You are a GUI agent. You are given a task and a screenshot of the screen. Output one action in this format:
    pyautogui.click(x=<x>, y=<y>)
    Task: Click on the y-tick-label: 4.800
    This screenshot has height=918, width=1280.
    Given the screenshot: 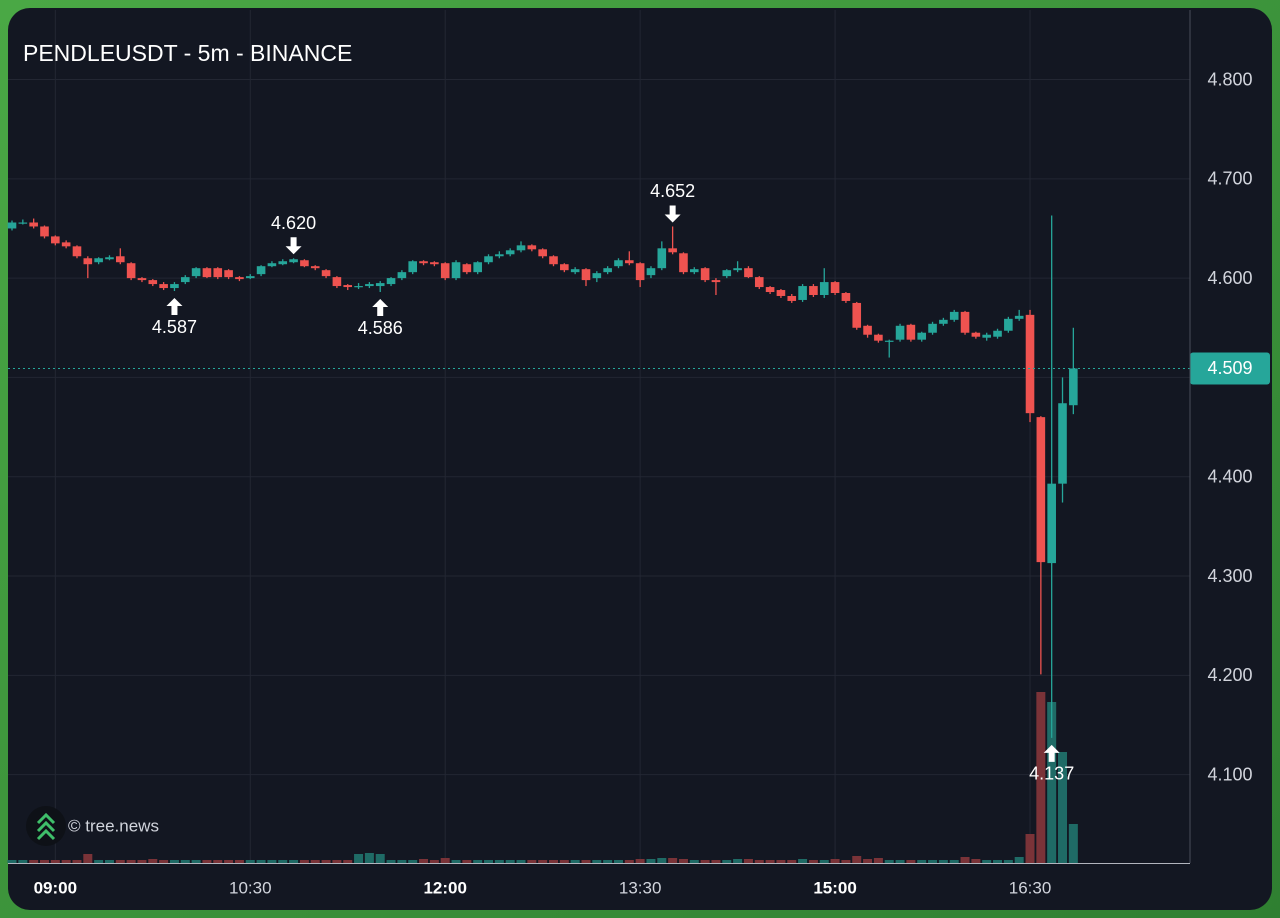 What is the action you would take?
    pyautogui.click(x=1229, y=79)
    